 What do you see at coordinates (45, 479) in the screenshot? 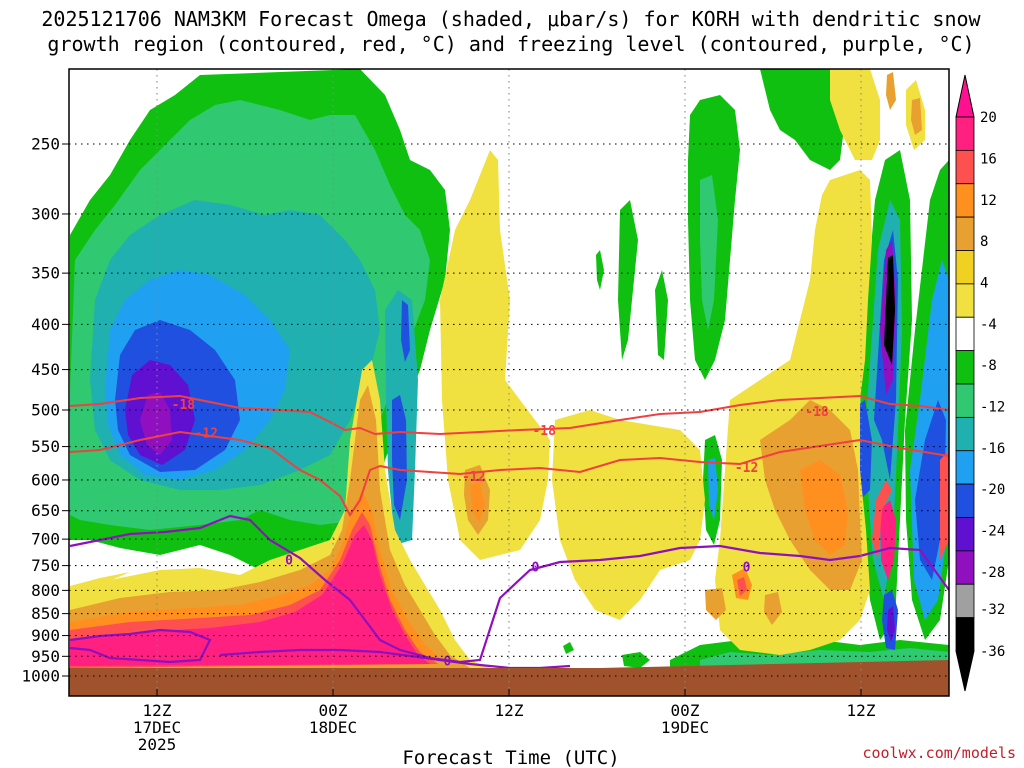
I see `y-tick-label: 600` at bounding box center [45, 479].